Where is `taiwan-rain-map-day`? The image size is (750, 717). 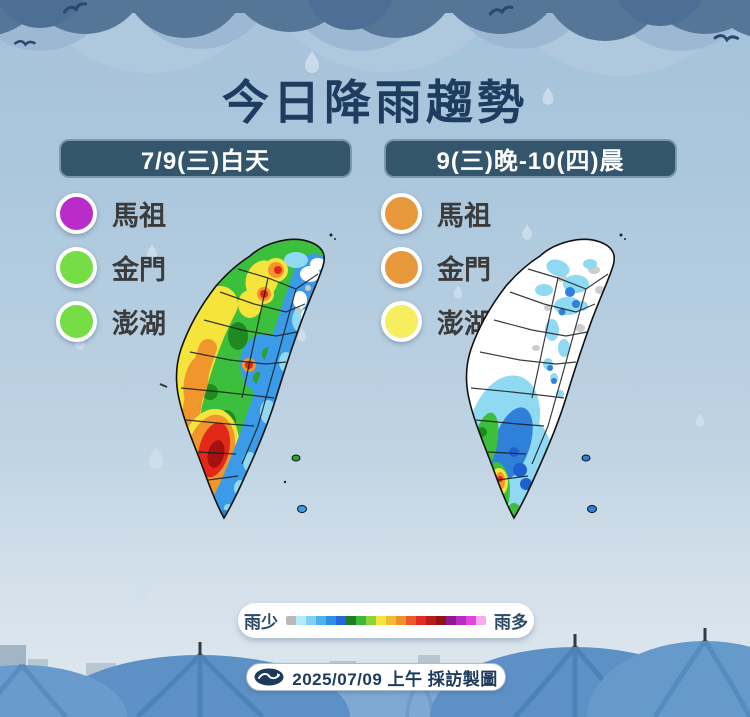 taiwan-rain-map-day is located at coordinates (247, 376).